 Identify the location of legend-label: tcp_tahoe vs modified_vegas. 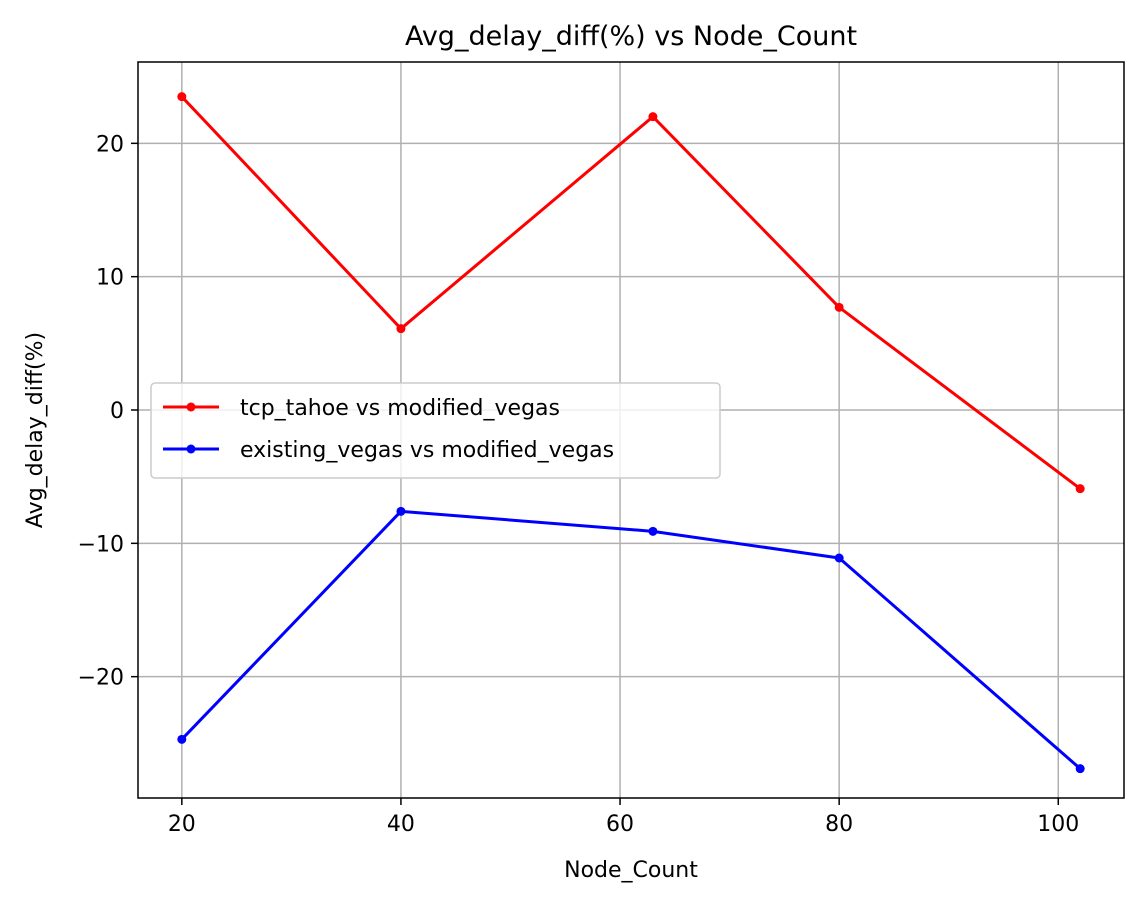
(400, 408).